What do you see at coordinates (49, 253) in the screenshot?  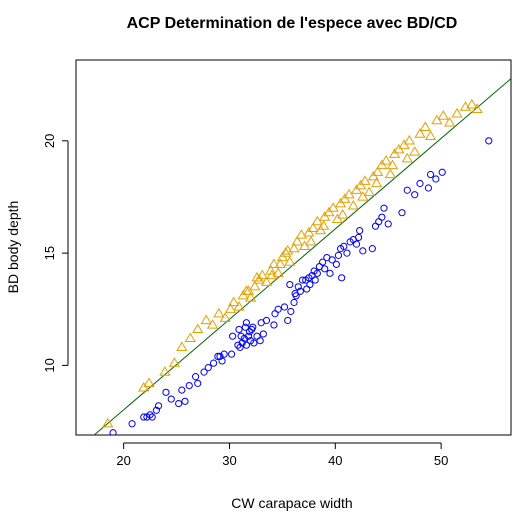 I see `y-tick-label: 15` at bounding box center [49, 253].